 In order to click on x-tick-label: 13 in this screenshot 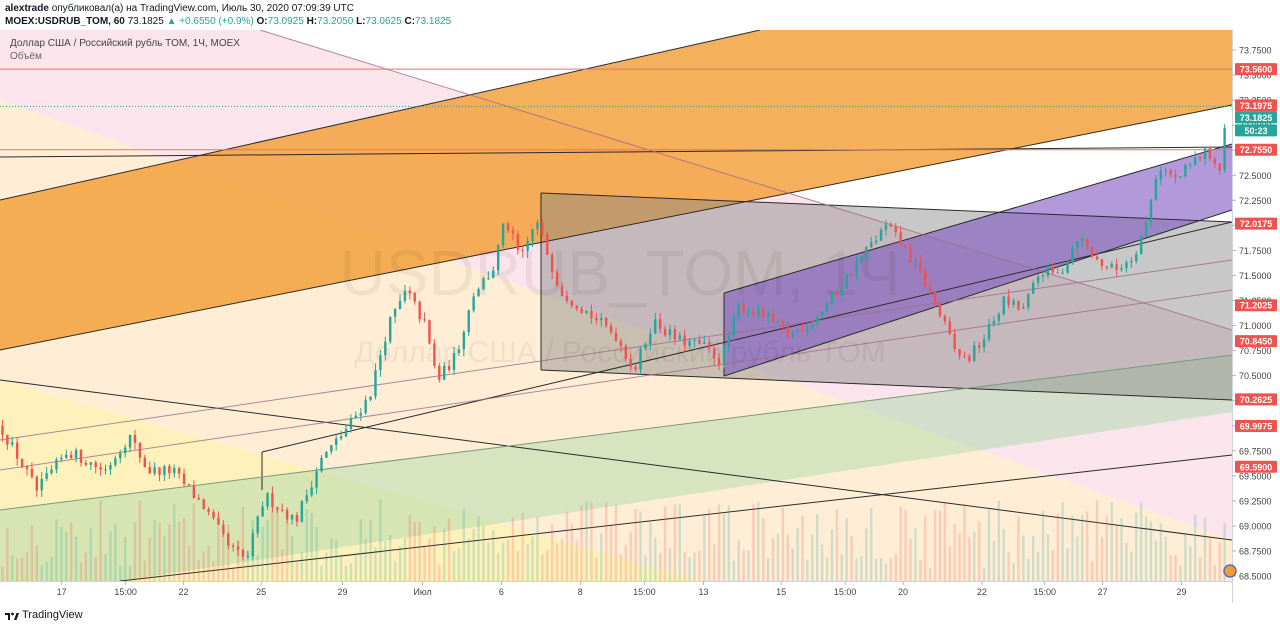, I will do `click(703, 592)`.